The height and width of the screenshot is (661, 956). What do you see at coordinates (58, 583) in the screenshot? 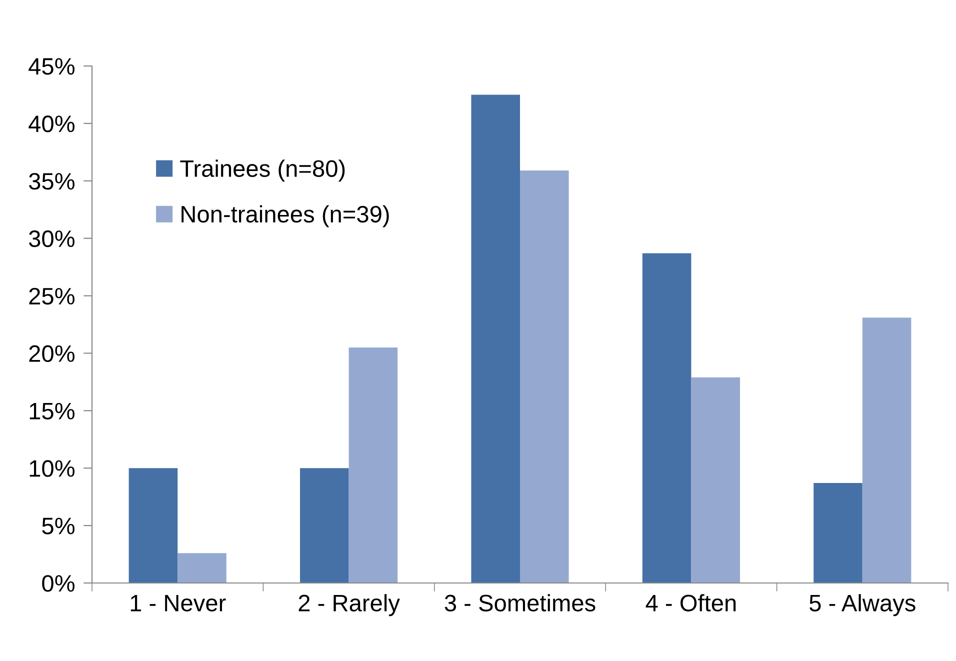
I see `y-tick-label: 0%` at bounding box center [58, 583].